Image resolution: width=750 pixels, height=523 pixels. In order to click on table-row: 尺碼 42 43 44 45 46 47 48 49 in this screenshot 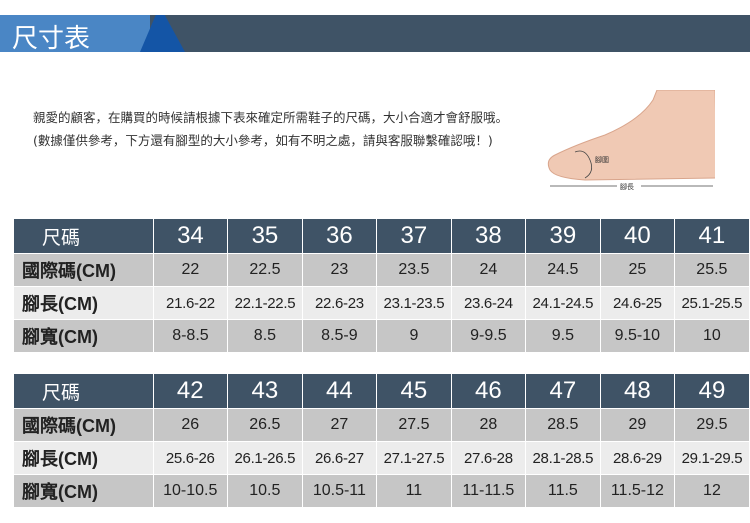, I will do `click(381, 391)`.